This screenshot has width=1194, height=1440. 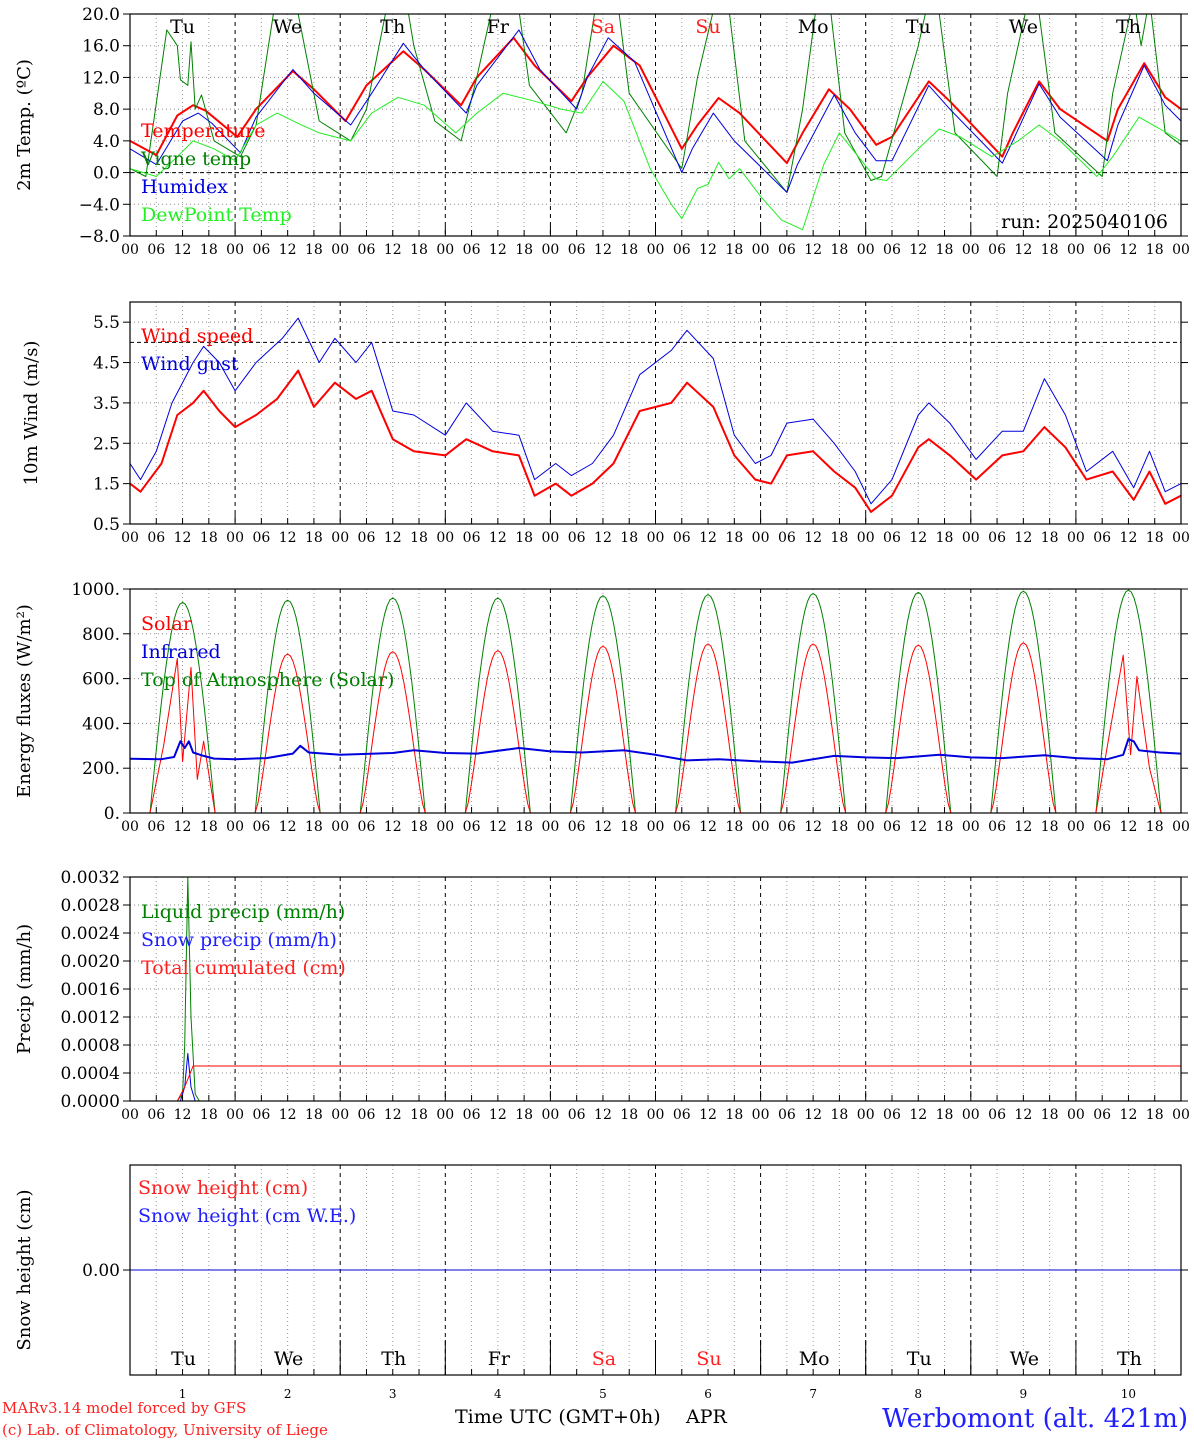 I want to click on y-tick-label: 0.0024, so click(x=90, y=934).